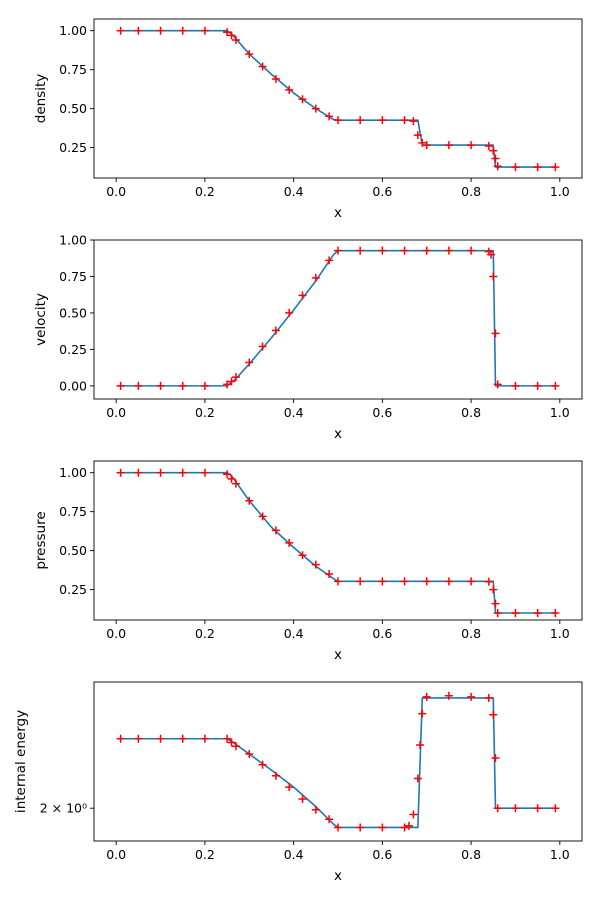 The height and width of the screenshot is (900, 600). I want to click on y-axis-label: internal energy, so click(21, 761).